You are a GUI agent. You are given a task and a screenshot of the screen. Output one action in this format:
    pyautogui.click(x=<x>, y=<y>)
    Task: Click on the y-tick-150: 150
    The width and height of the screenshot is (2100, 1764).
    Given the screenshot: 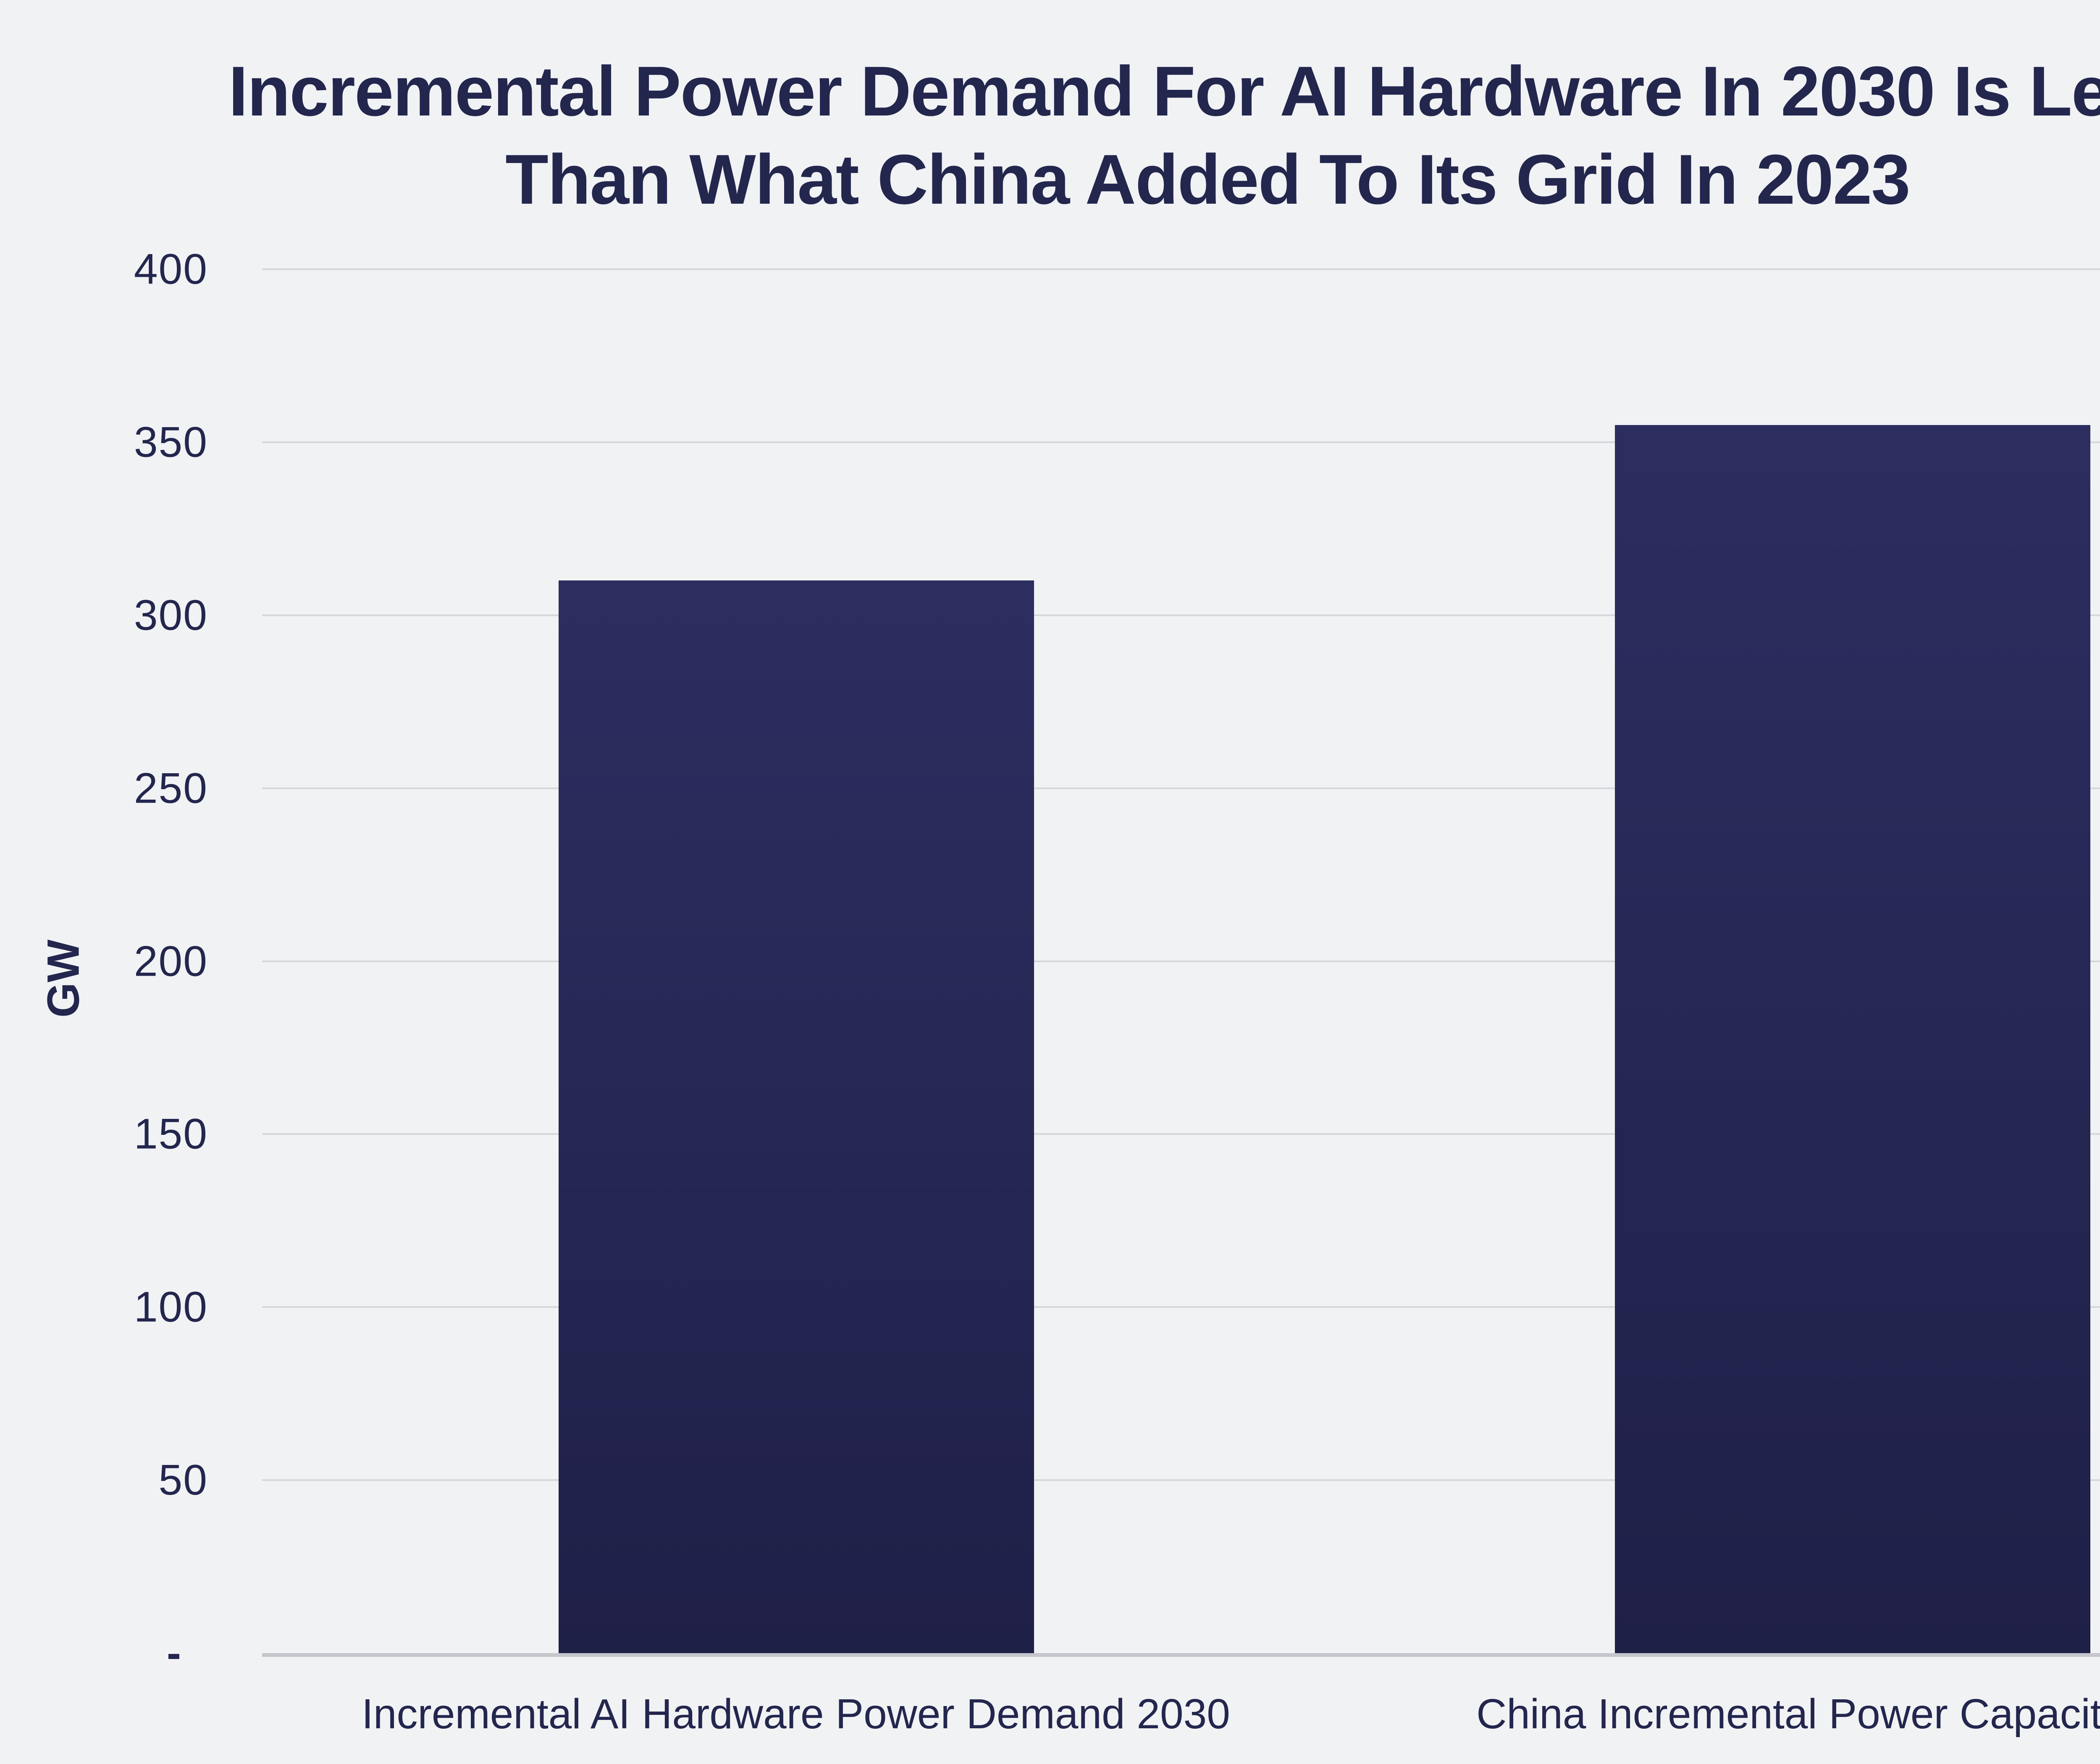 What is the action you would take?
    pyautogui.click(x=171, y=1134)
    